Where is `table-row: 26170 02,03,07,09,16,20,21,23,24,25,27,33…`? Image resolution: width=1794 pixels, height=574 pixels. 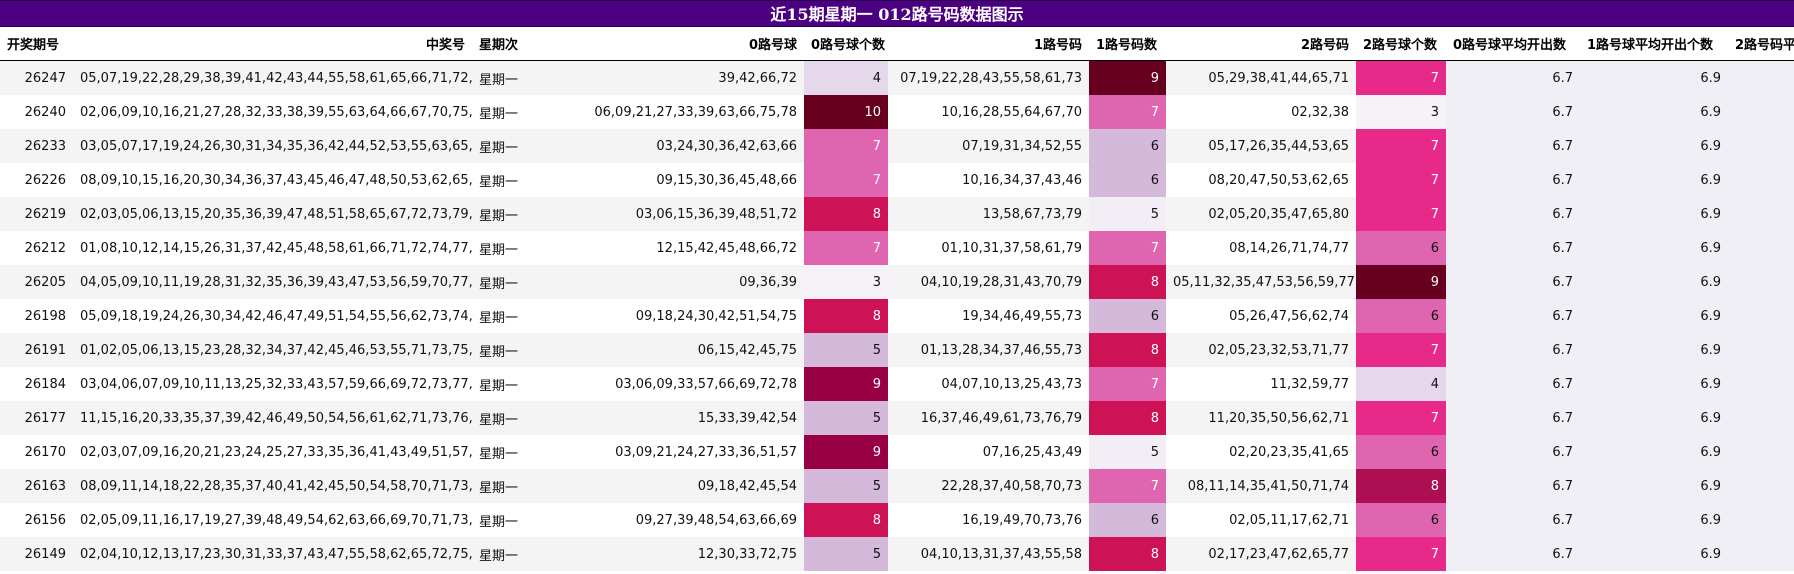 table-row: 26170 02,03,07,09,16,20,21,23,24,25,27,33… is located at coordinates (897, 452).